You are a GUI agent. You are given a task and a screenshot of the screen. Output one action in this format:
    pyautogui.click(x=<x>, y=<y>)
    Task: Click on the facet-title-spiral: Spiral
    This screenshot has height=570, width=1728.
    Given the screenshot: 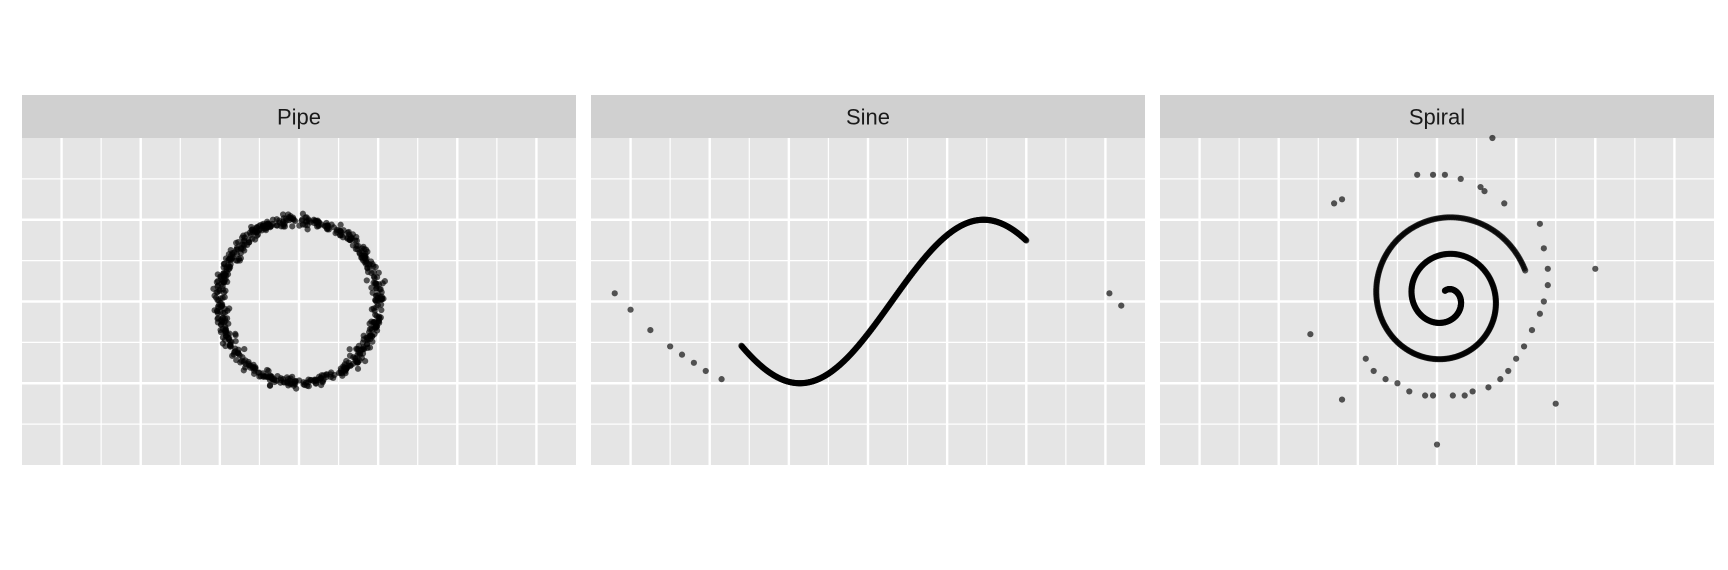 What is the action you would take?
    pyautogui.click(x=1437, y=117)
    